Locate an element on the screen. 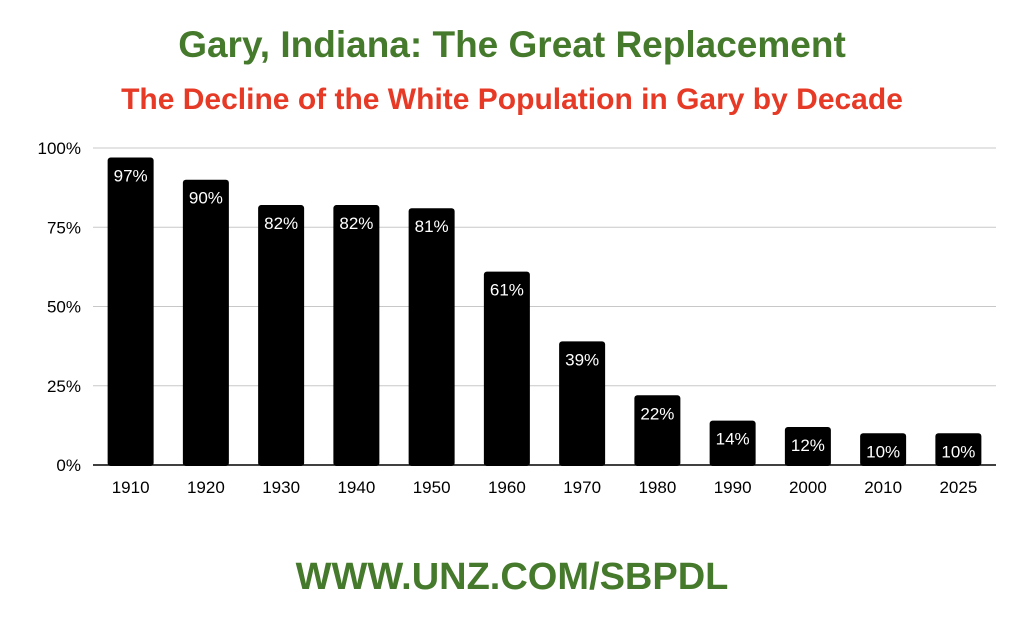 The width and height of the screenshot is (1024, 628). bar-1910 is located at coordinates (130, 311).